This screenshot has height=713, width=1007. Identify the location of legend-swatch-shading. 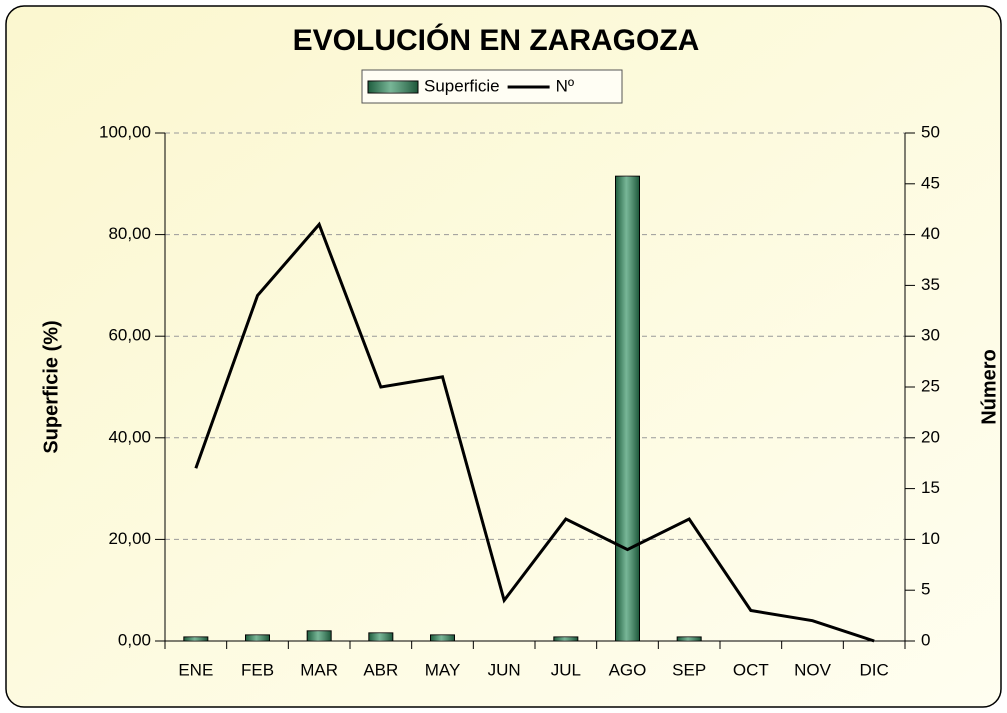
(393, 87).